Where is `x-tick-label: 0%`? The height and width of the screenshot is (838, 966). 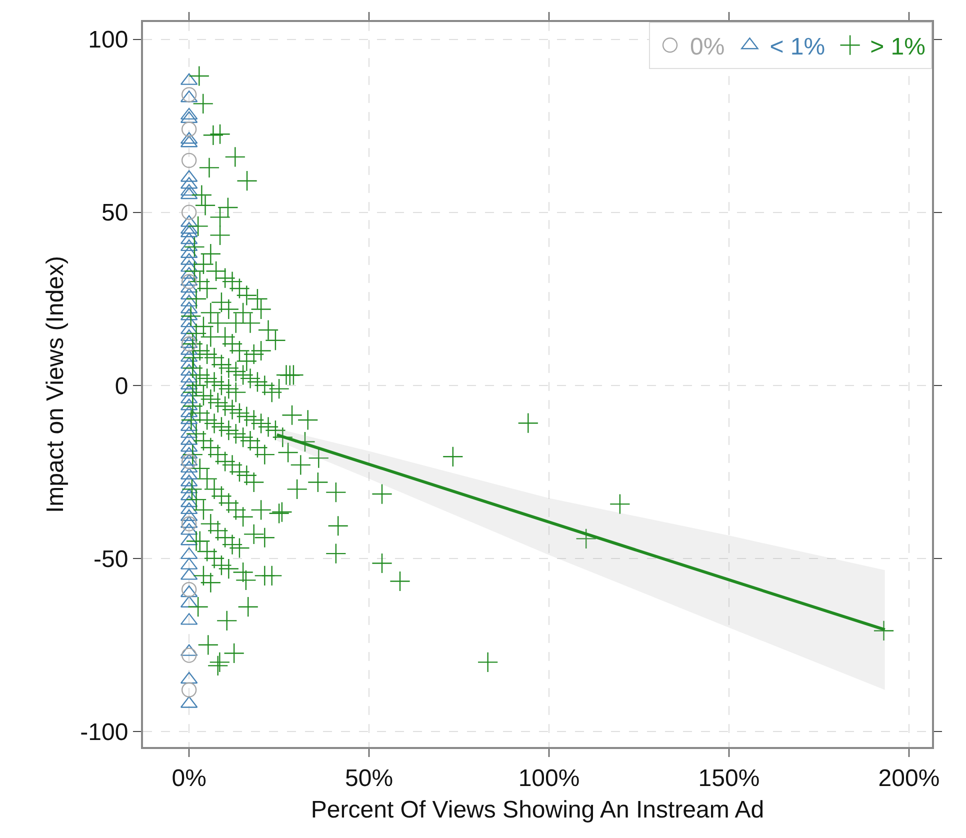 x-tick-label: 0% is located at coordinates (189, 778).